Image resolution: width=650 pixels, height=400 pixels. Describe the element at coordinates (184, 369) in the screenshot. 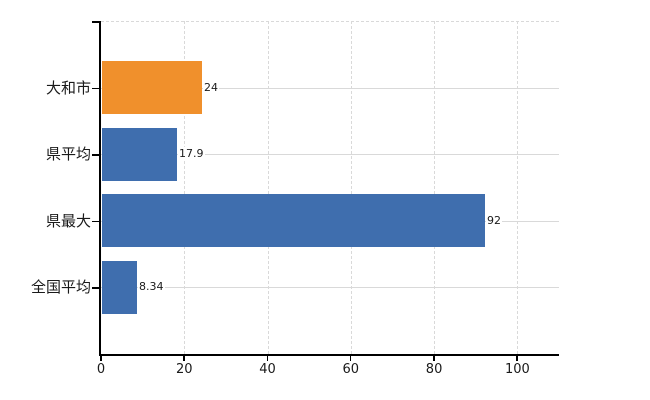

I see `x-tick-label: 20` at that location.